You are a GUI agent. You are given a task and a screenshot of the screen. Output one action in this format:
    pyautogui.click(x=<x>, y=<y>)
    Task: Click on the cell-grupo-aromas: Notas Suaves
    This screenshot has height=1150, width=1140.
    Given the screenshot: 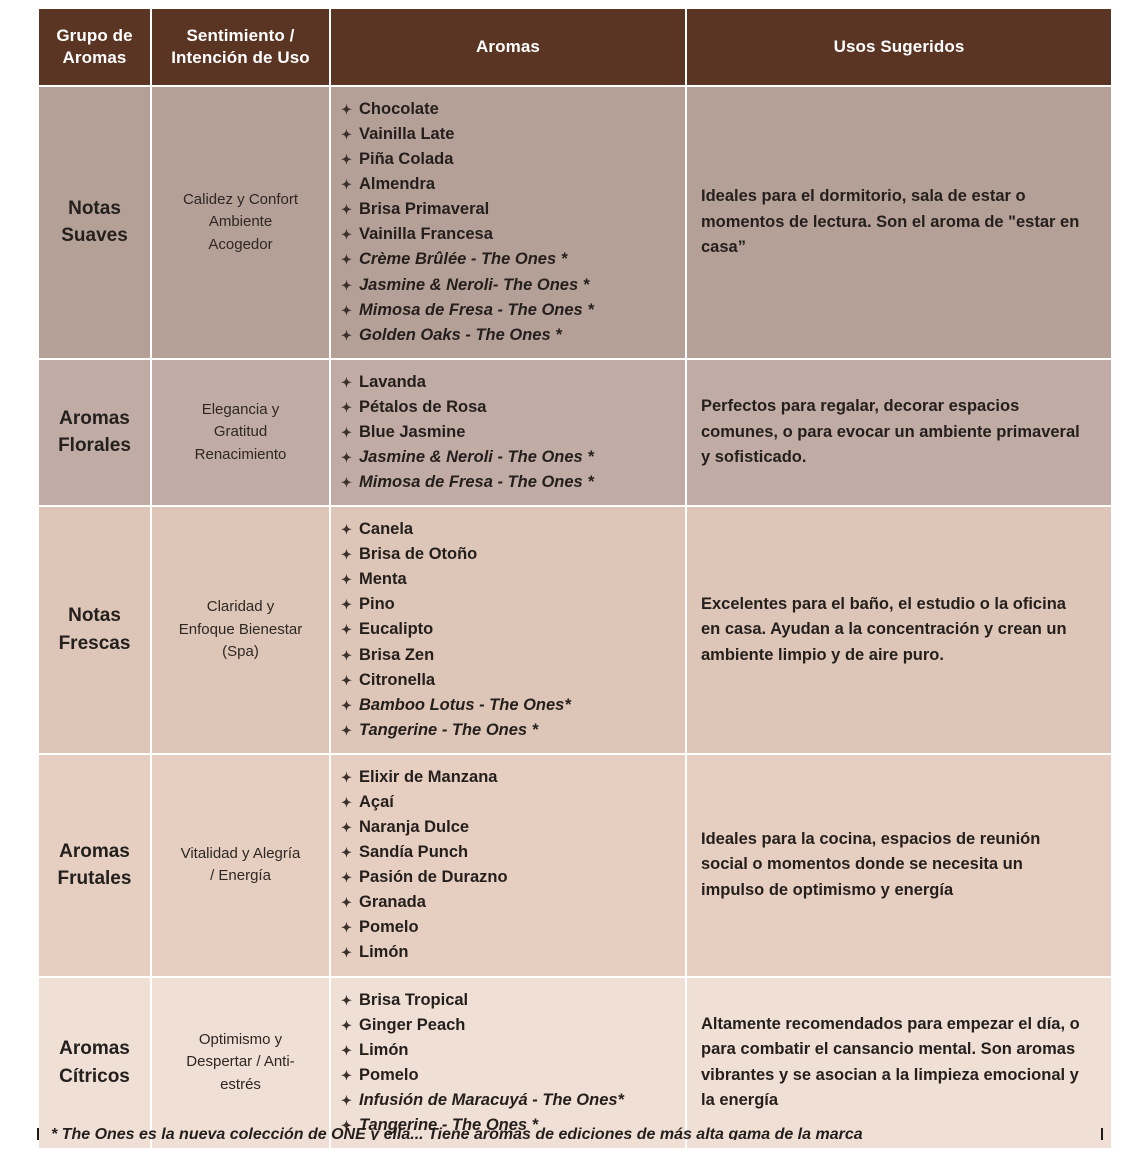 What is the action you would take?
    pyautogui.click(x=94, y=222)
    